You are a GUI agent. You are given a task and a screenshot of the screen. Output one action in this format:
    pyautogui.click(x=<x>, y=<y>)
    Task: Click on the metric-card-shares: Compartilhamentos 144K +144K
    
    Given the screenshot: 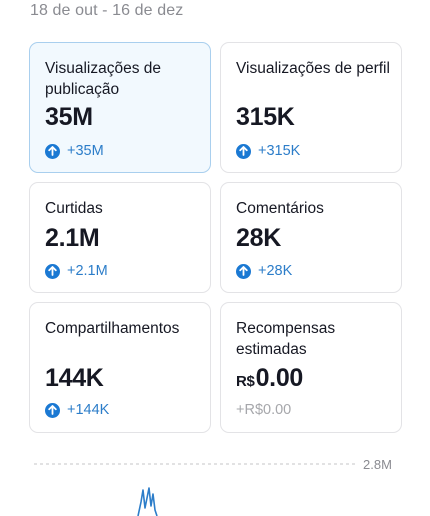 What is the action you would take?
    pyautogui.click(x=120, y=367)
    